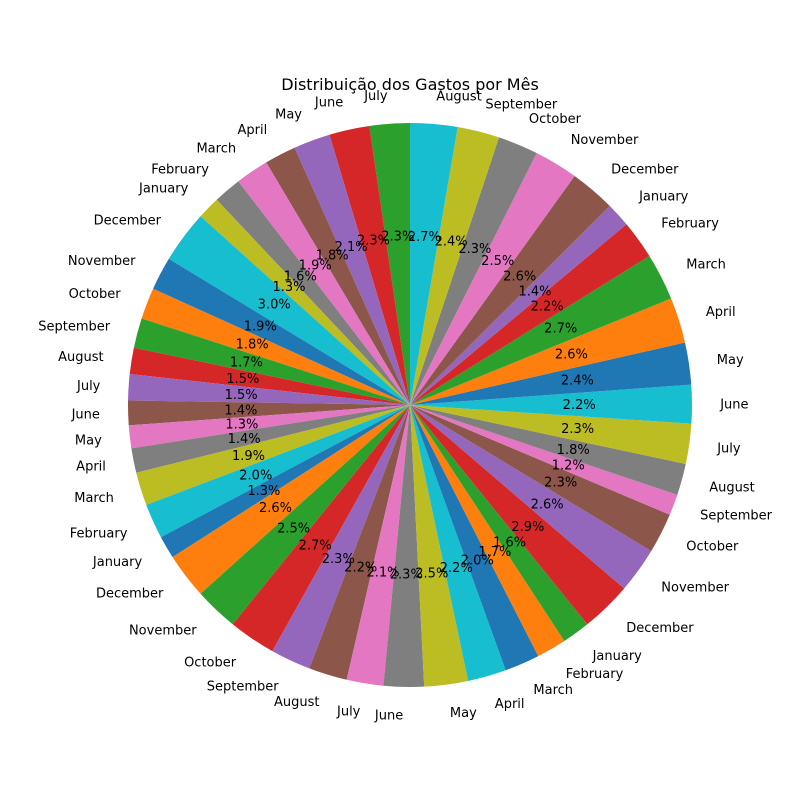 This screenshot has height=800, width=800. I want to click on slice-percent-label: 1.7%, so click(246, 362).